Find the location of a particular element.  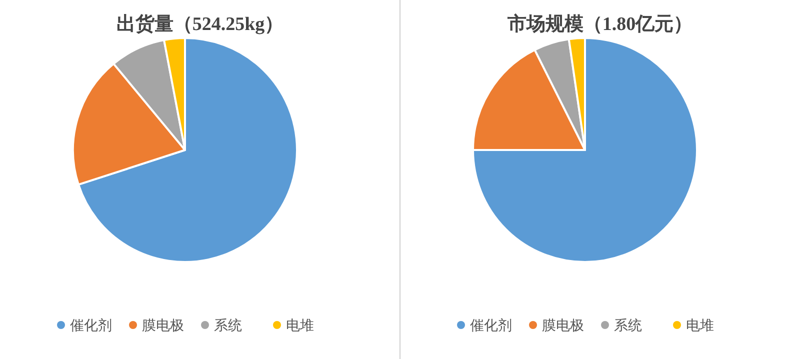

chart-title: 出货量（524.25kg） is located at coordinates (200, 24).